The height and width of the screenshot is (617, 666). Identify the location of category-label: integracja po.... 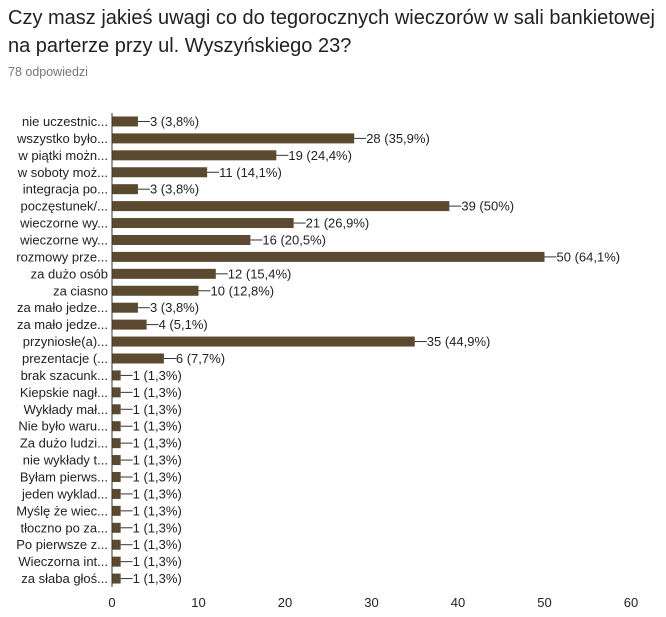
(65, 189).